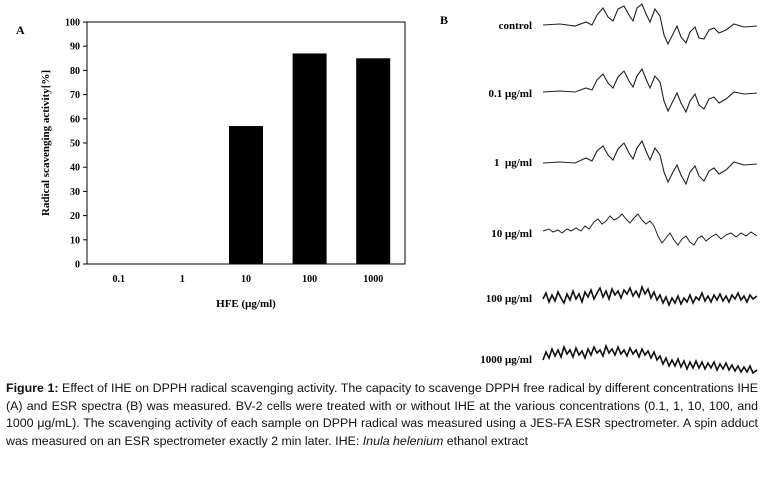 This screenshot has height=485, width=764. Describe the element at coordinates (75, 192) in the screenshot. I see `y-tick-label-3: 30` at that location.